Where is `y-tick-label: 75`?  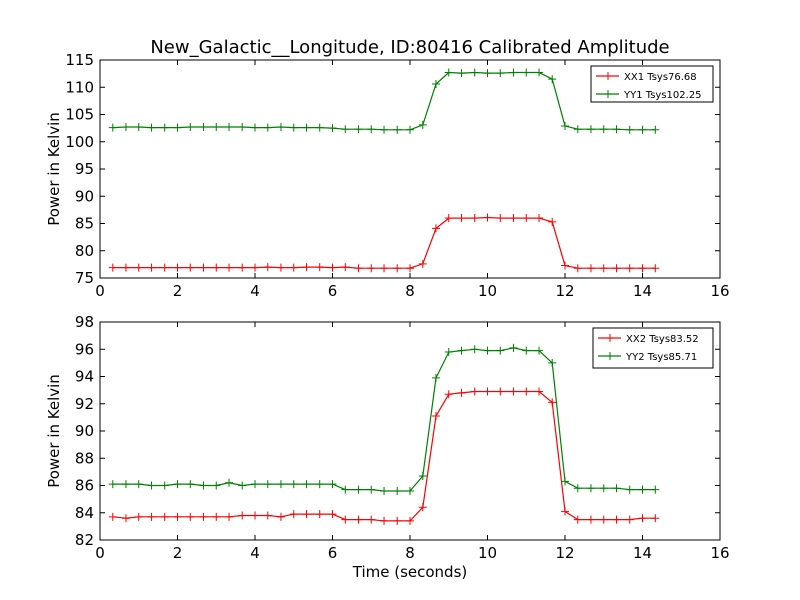
y-tick-label: 75 is located at coordinates (84, 278).